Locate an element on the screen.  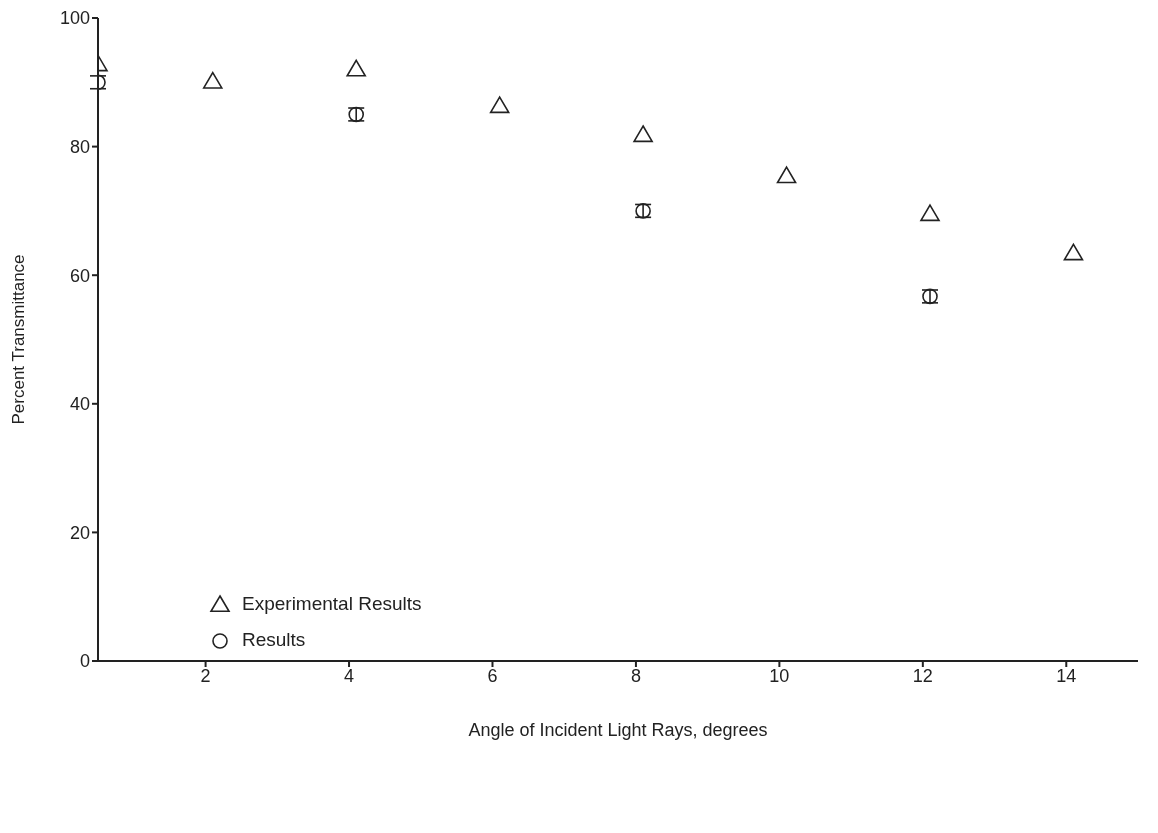
y-tick-label: 60 is located at coordinates (79, 275).